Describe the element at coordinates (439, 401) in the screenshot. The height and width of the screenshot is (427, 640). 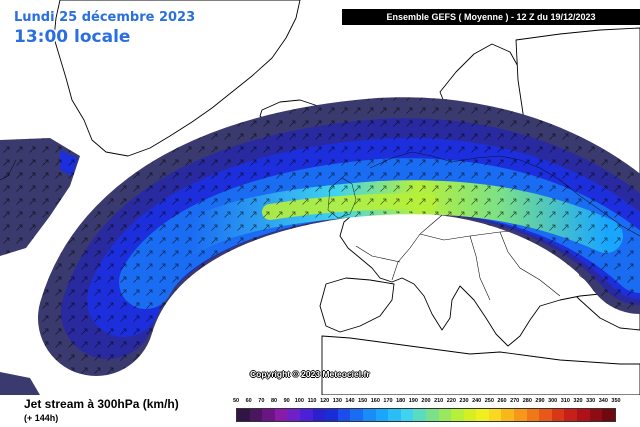
I see `legend-tick-label: 210` at that location.